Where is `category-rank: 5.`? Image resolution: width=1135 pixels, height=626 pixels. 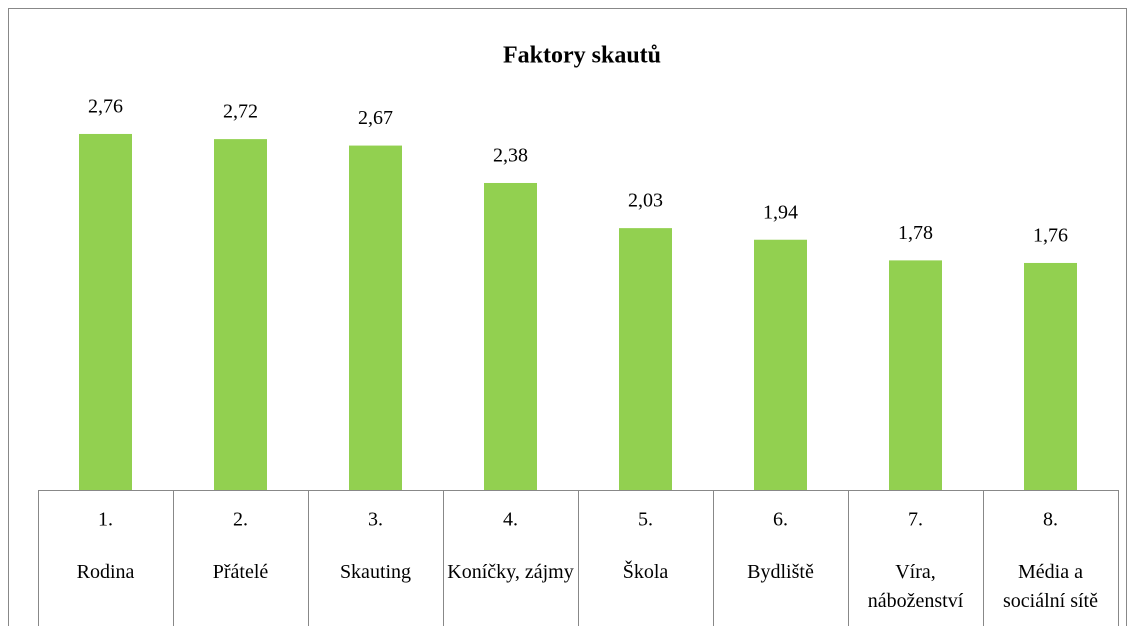 category-rank: 5. is located at coordinates (645, 520).